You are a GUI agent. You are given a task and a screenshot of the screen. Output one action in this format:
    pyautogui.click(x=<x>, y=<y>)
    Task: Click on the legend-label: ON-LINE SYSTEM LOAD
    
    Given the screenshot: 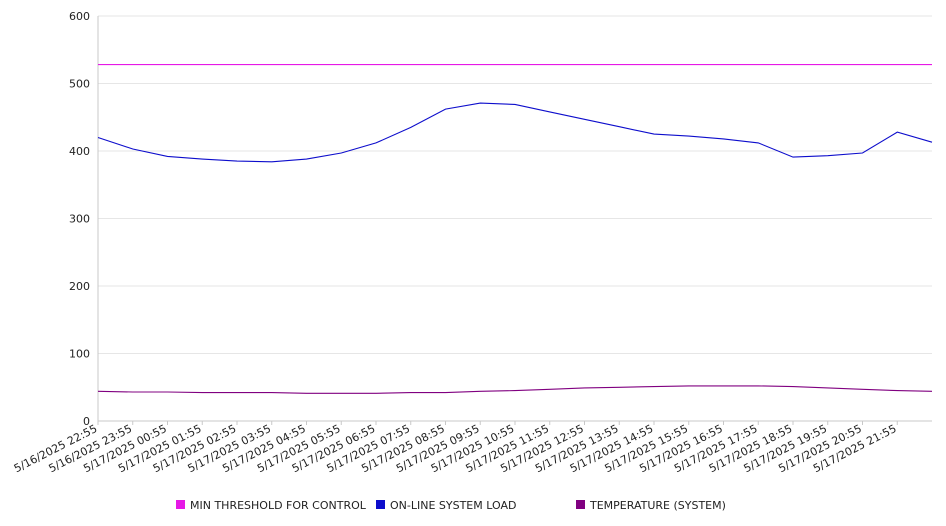 What is the action you would take?
    pyautogui.click(x=453, y=505)
    